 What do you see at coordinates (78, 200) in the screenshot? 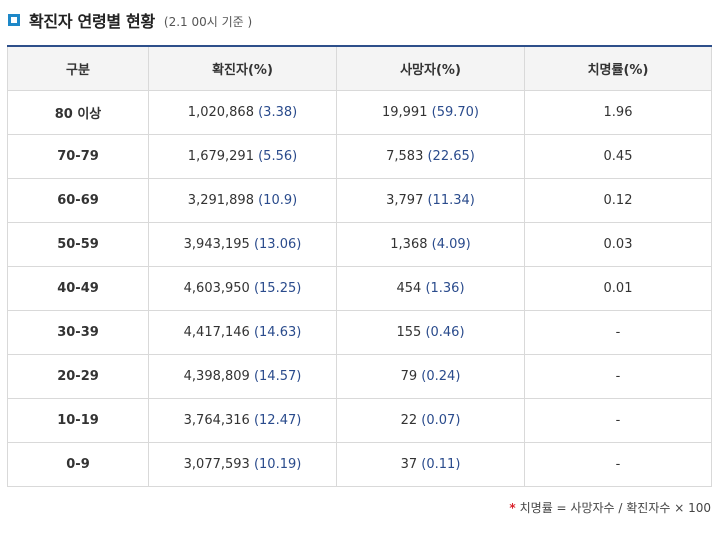
I see `age-group-cell: 60-69` at bounding box center [78, 200].